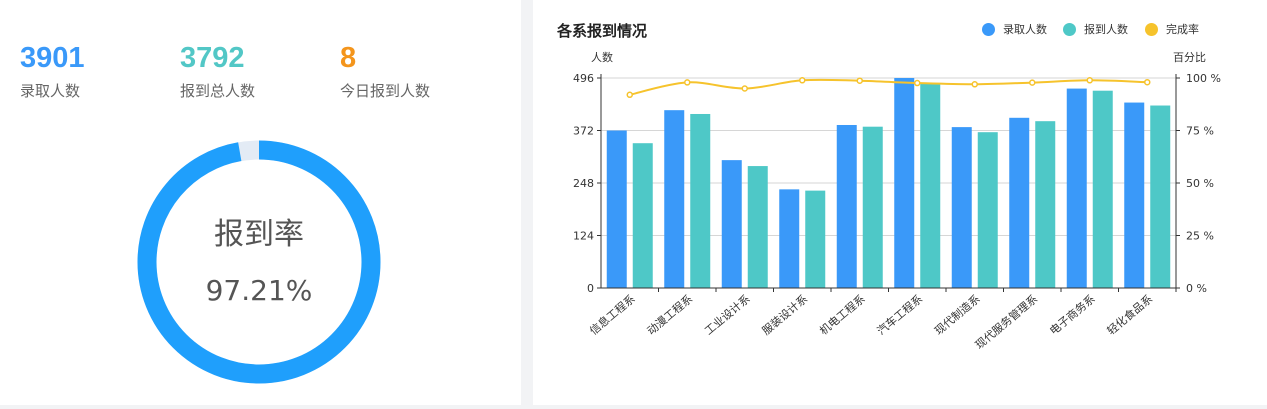 The width and height of the screenshot is (1267, 409). What do you see at coordinates (612, 315) in the screenshot?
I see `x-tick-label: 信息工程系` at bounding box center [612, 315].